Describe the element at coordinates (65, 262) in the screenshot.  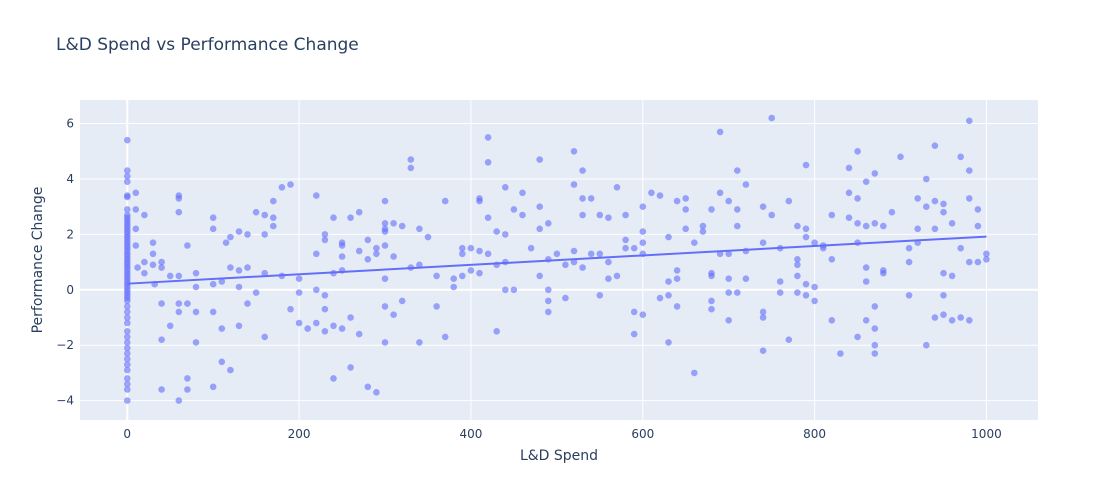
I see `y-tick-labels: −4 −2 0 2 4 6` at that location.